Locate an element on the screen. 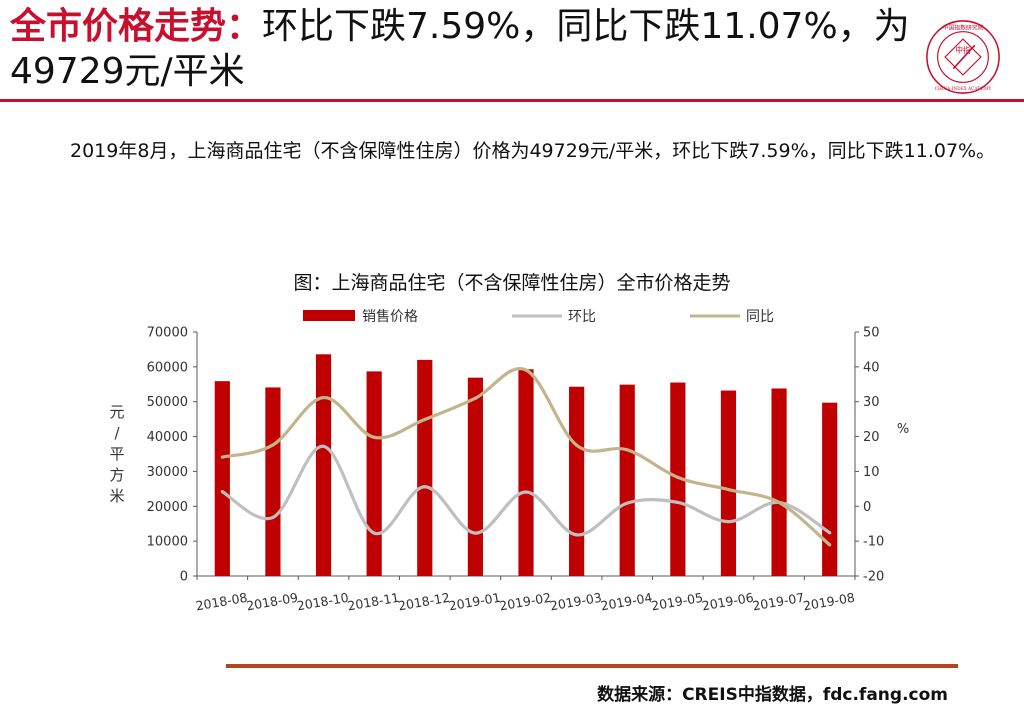 Image resolution: width=1024 pixels, height=709 pixels. legend-label-mom: 环比 is located at coordinates (582, 317).